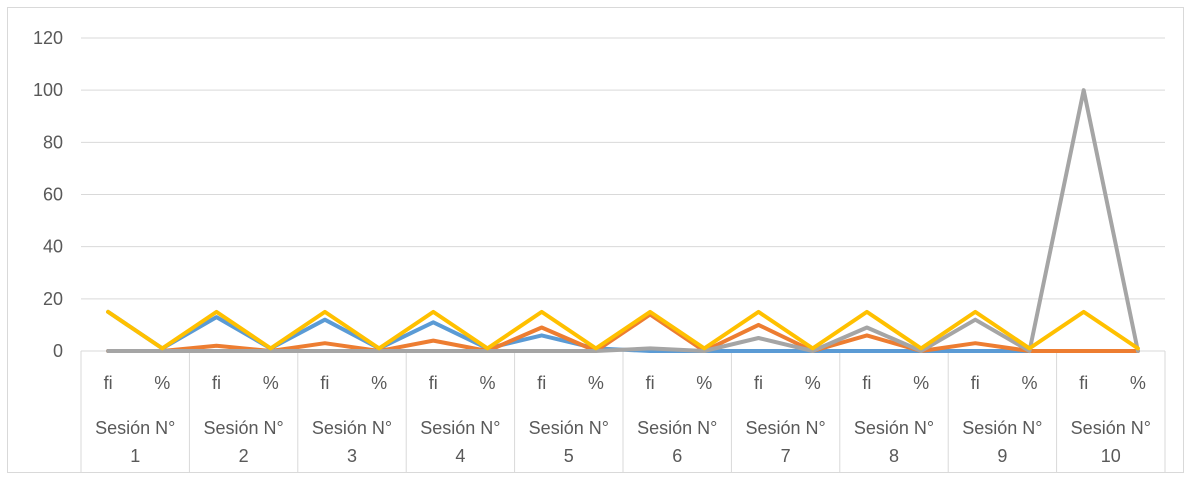 The image size is (1190, 479). I want to click on group-label: 8, so click(894, 456).